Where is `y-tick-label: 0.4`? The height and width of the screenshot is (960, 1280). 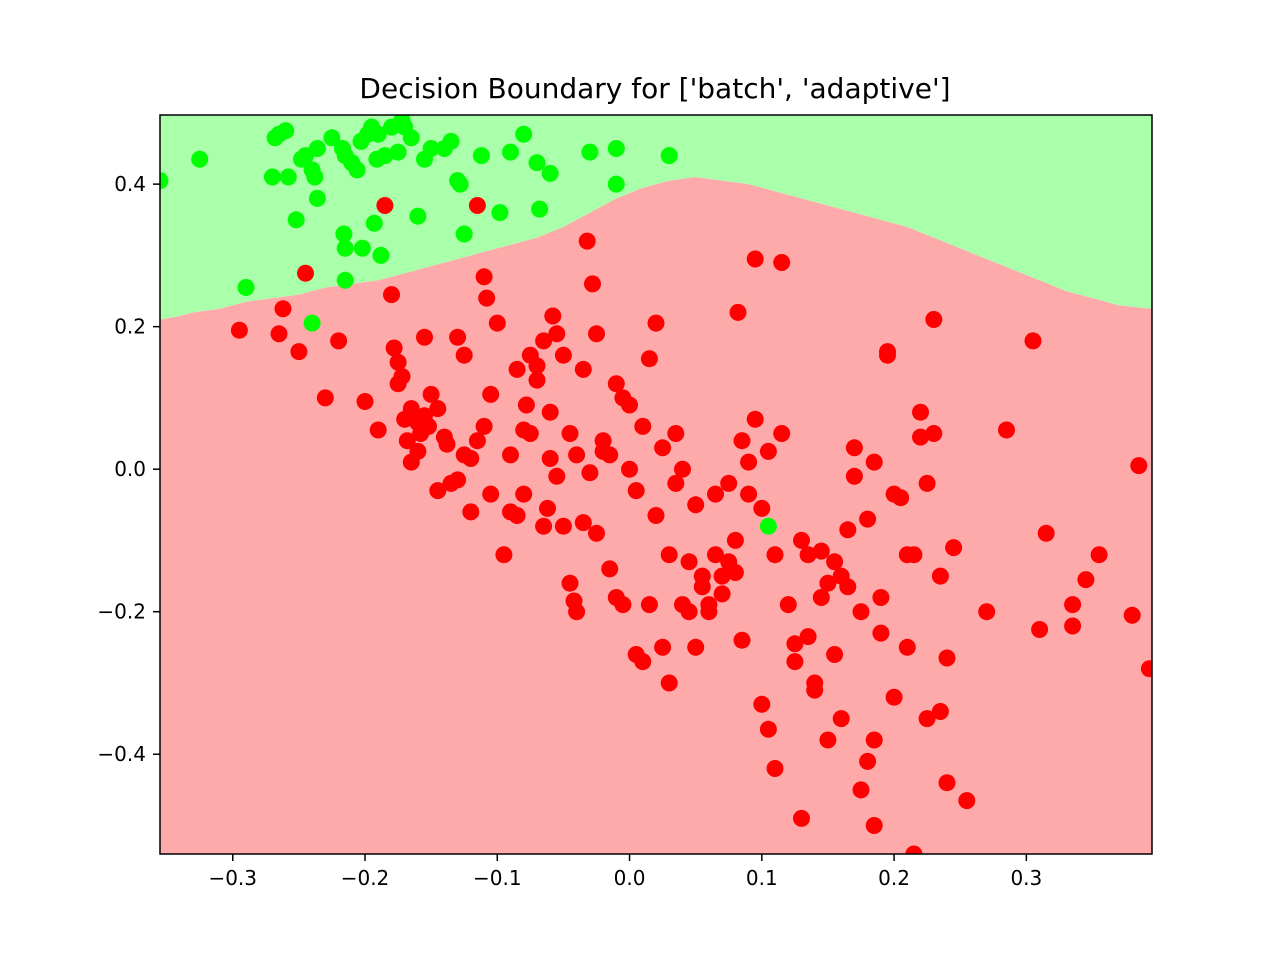 y-tick-label: 0.4 is located at coordinates (130, 184).